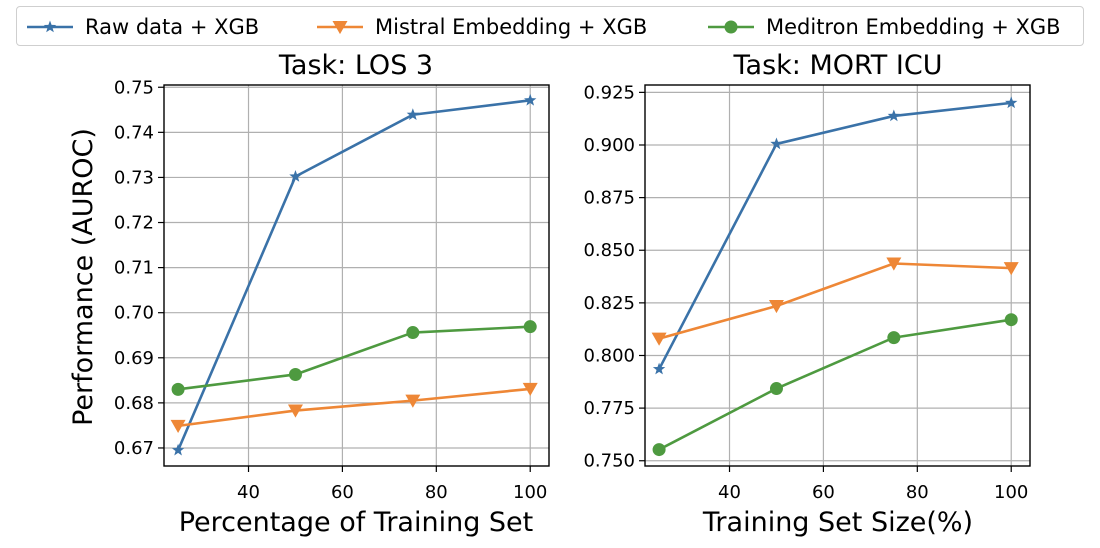 Image resolution: width=1100 pixels, height=548 pixels. I want to click on y-axis-label: Performance (AUROC), so click(83, 277).